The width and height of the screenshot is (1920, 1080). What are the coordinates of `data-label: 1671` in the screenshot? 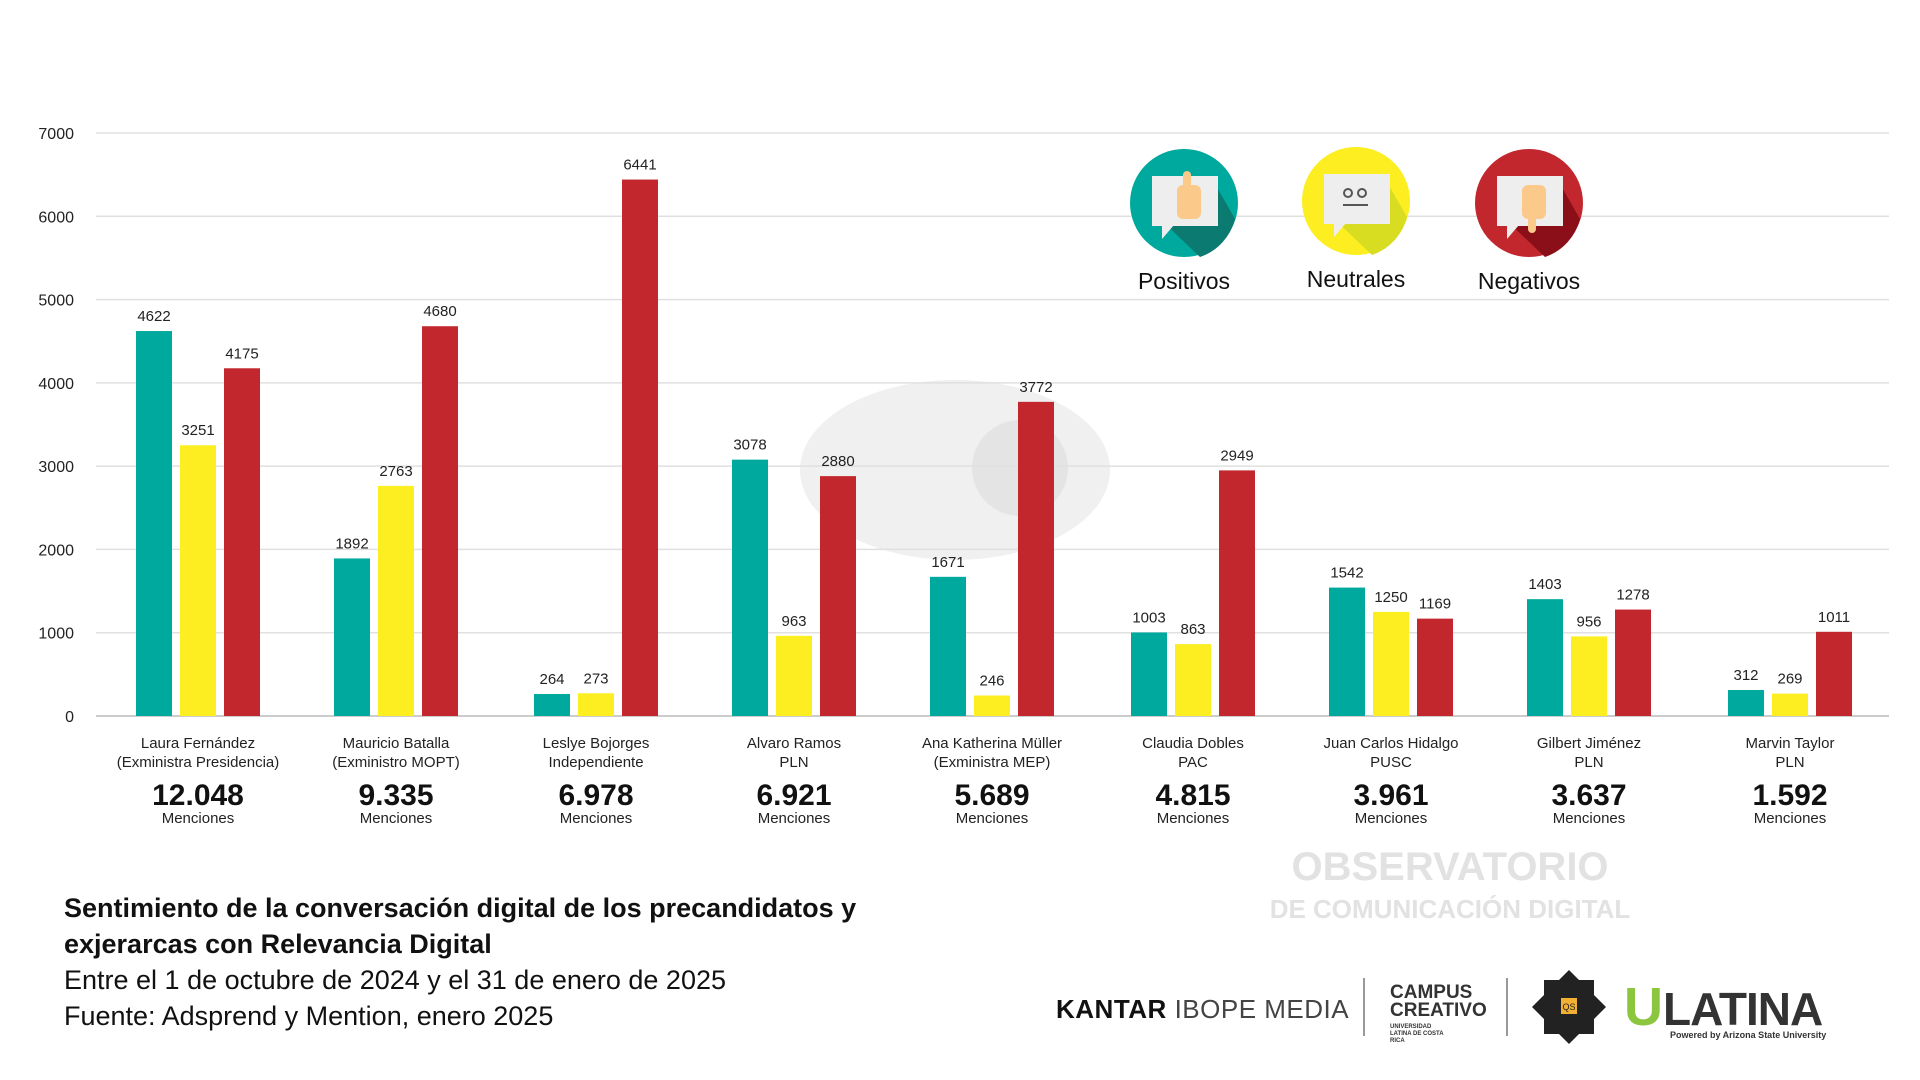 It's located at (947, 562).